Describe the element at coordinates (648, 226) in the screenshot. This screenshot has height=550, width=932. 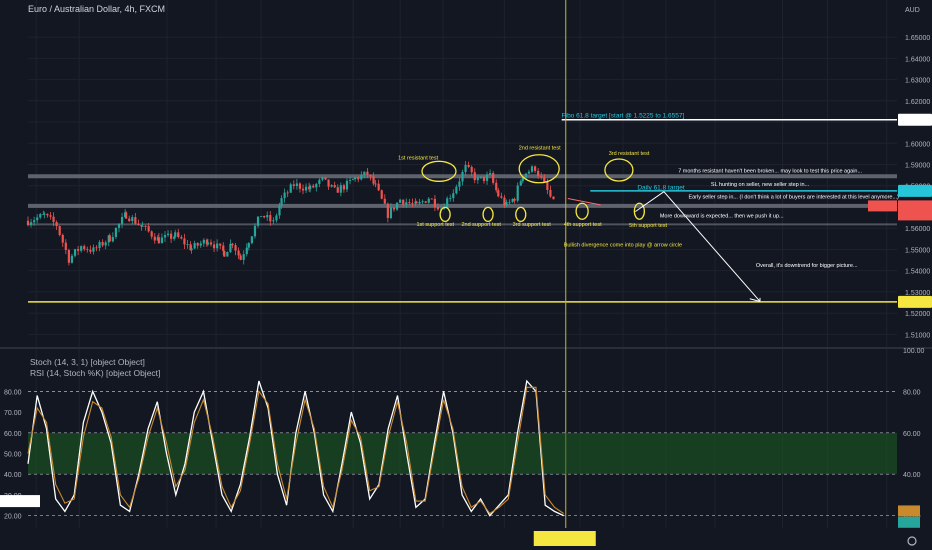
I see `support-test-5: 5th support test` at that location.